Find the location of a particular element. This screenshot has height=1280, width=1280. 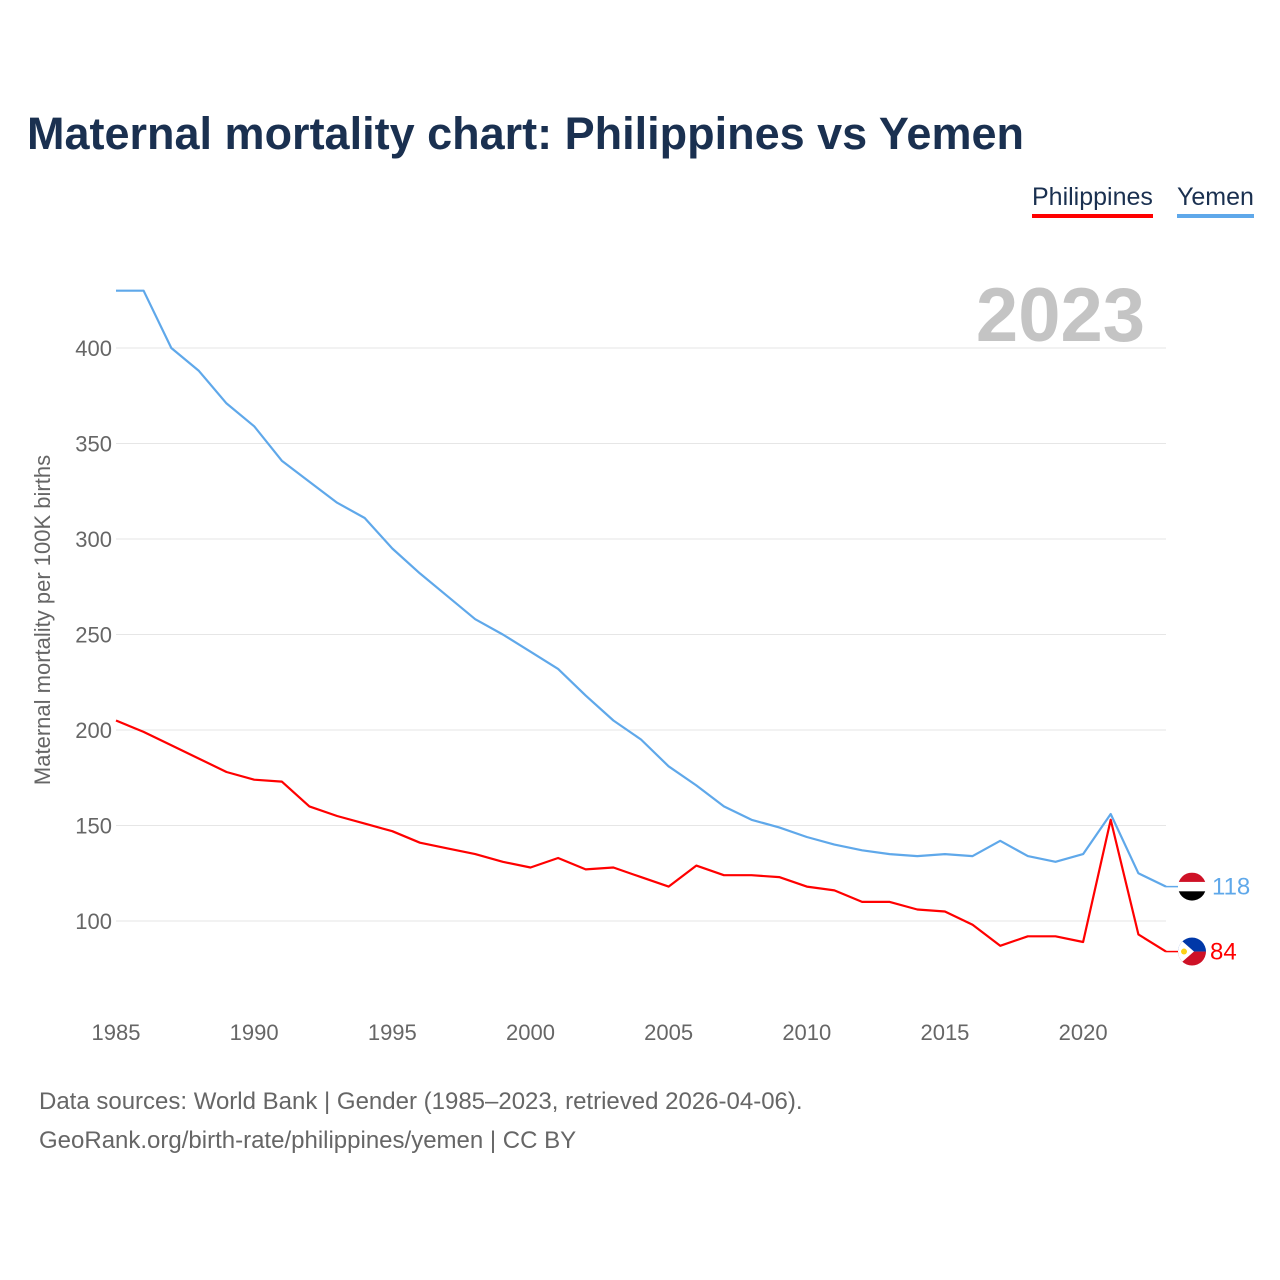

y-tick-label: 200 is located at coordinates (93, 730).